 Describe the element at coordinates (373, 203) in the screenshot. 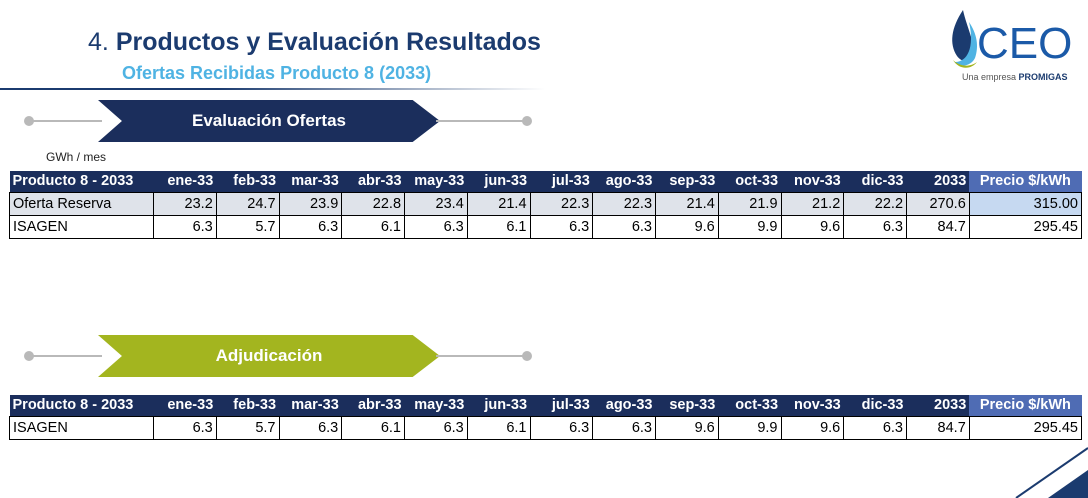

I see `table-cell: 22.8` at that location.